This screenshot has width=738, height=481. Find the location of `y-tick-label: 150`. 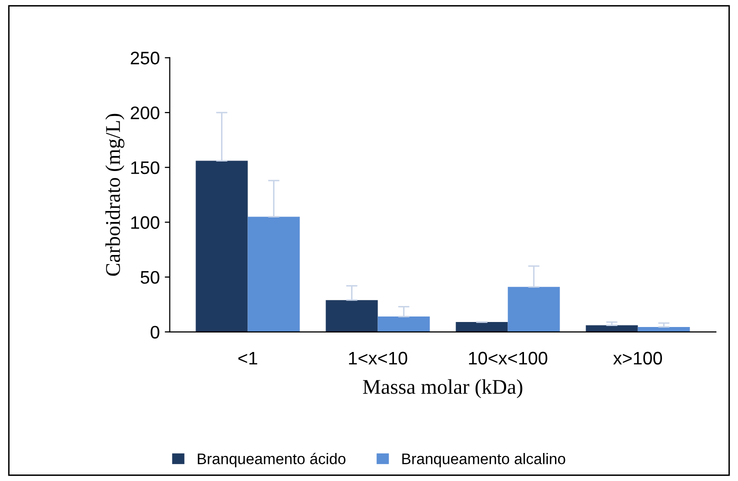

y-tick-label: 150 is located at coordinates (145, 167).